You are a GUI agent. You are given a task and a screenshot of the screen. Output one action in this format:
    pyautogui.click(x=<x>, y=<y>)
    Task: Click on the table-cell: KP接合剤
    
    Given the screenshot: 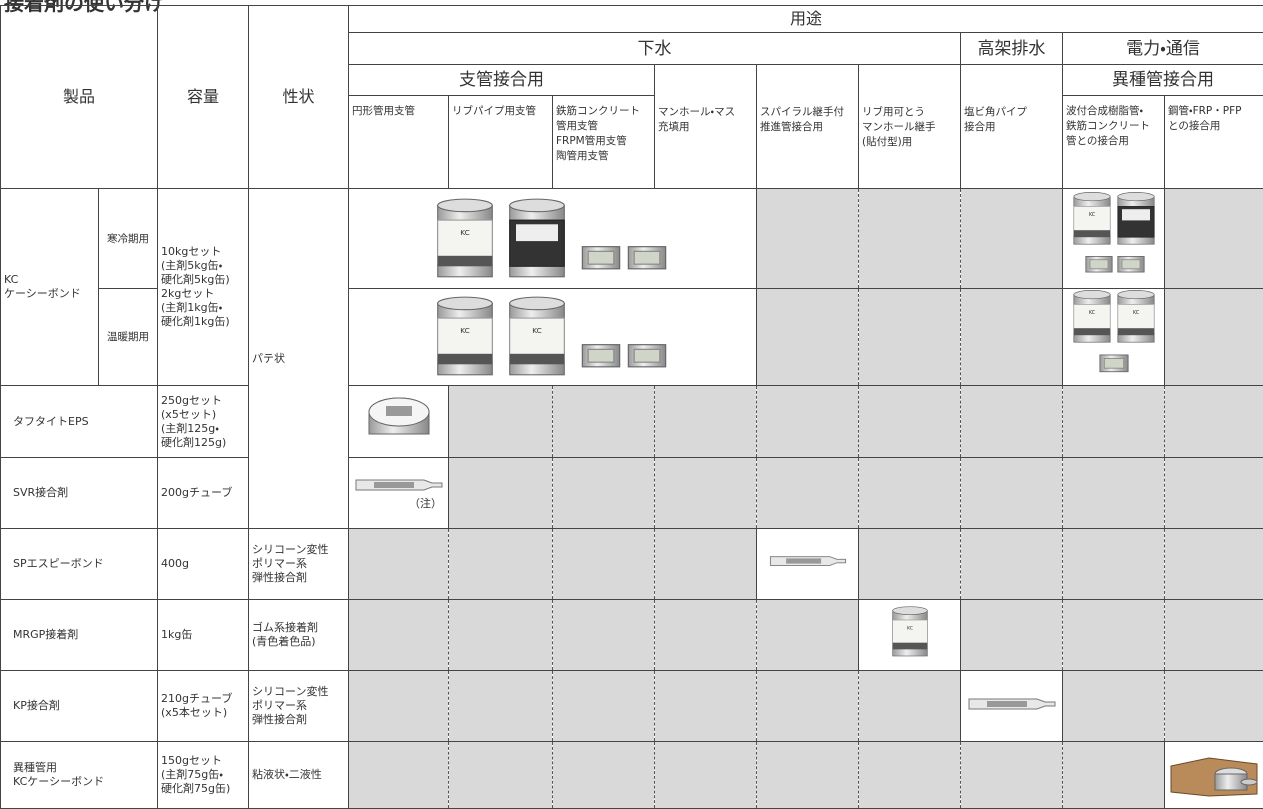 What is the action you would take?
    pyautogui.click(x=79, y=706)
    